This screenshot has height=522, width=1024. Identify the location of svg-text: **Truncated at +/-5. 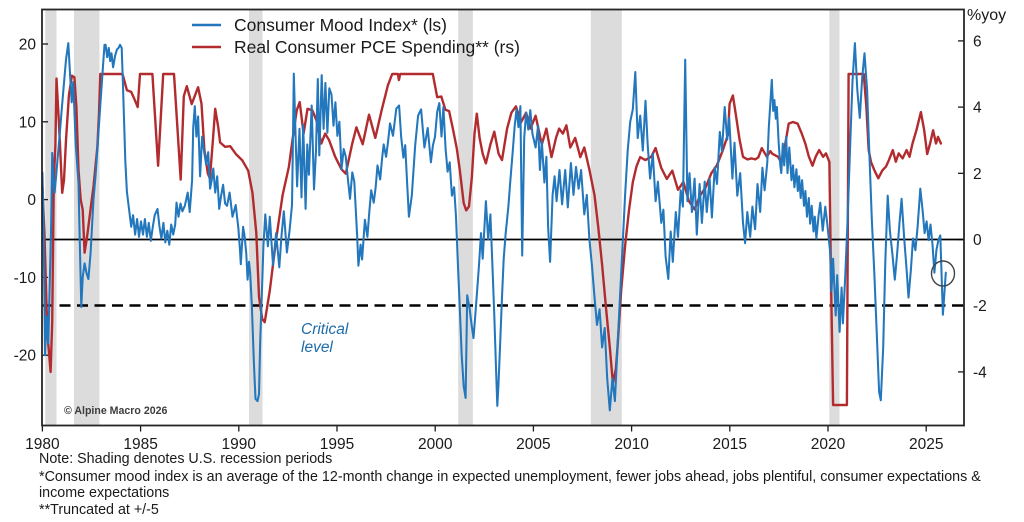
(99, 510).